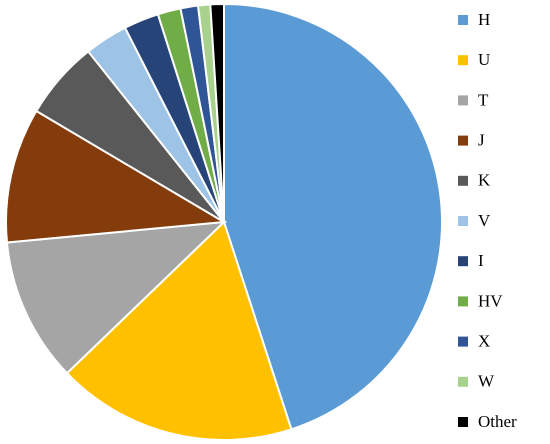 This screenshot has height=444, width=550. I want to click on legend-label: HV, so click(490, 300).